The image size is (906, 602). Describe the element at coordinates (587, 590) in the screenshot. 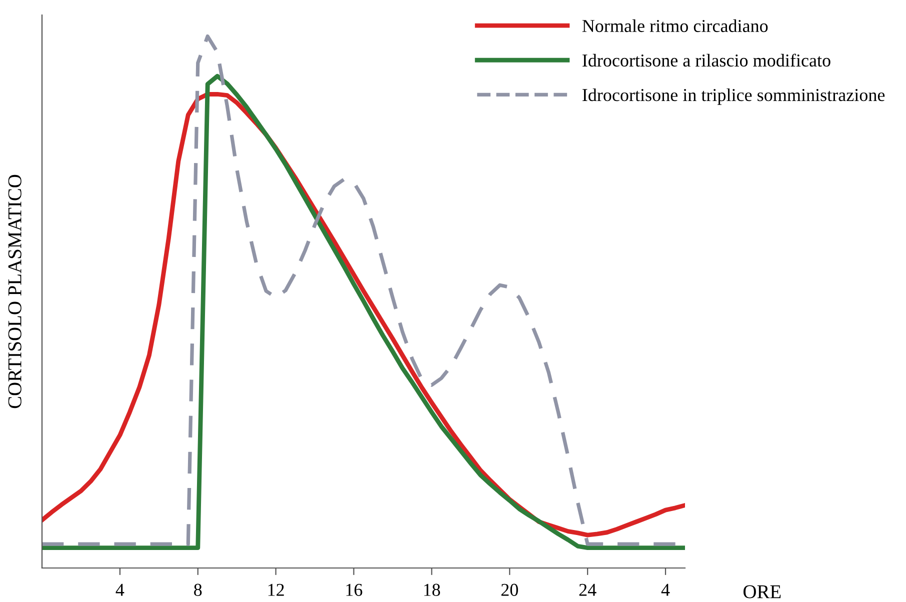

I see `x-tick-label: 24` at that location.